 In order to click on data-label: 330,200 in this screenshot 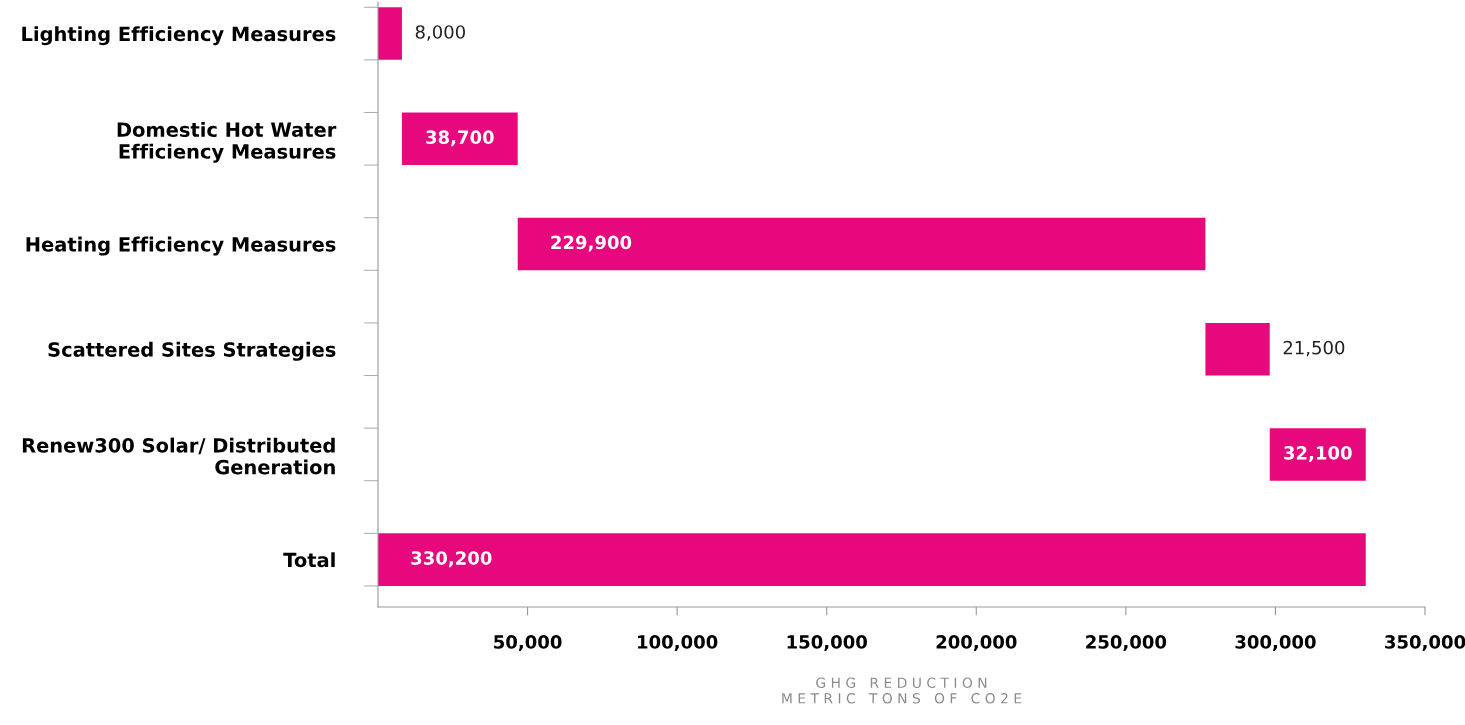, I will do `click(451, 559)`.